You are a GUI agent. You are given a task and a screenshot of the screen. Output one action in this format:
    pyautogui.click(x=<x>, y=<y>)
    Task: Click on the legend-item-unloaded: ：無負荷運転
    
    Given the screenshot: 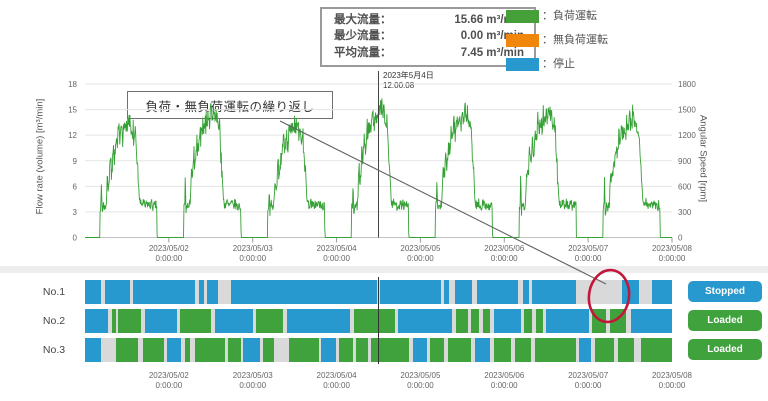 What is the action you would take?
    pyautogui.click(x=557, y=40)
    